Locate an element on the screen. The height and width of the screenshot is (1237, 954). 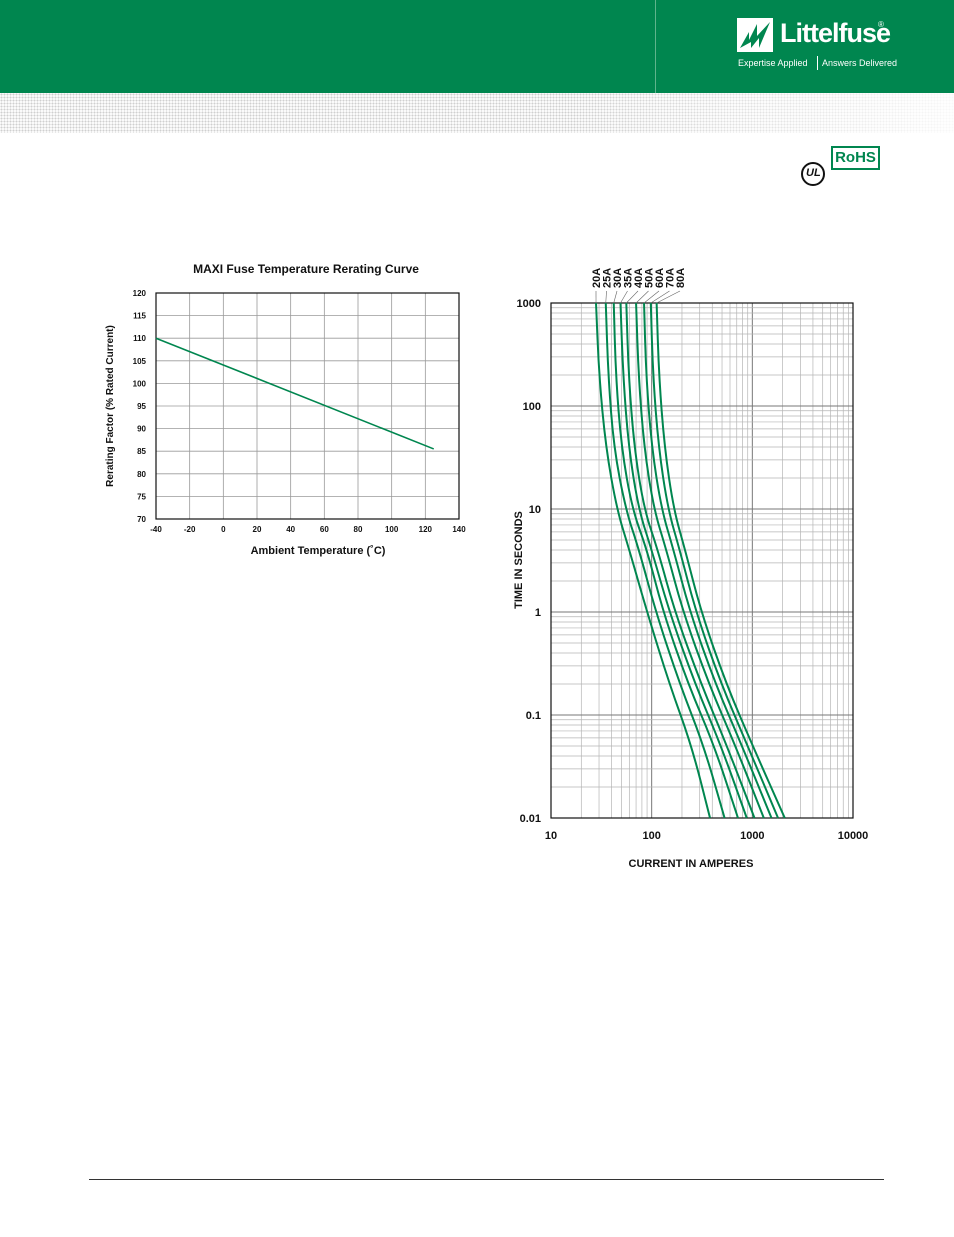
y-tick-label: 110 is located at coordinates (139, 338).